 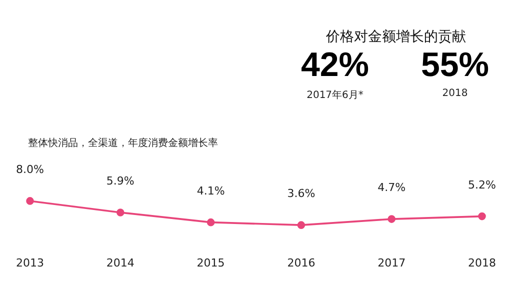 What do you see at coordinates (392, 263) in the screenshot?
I see `x-tick-label: 2017` at bounding box center [392, 263].